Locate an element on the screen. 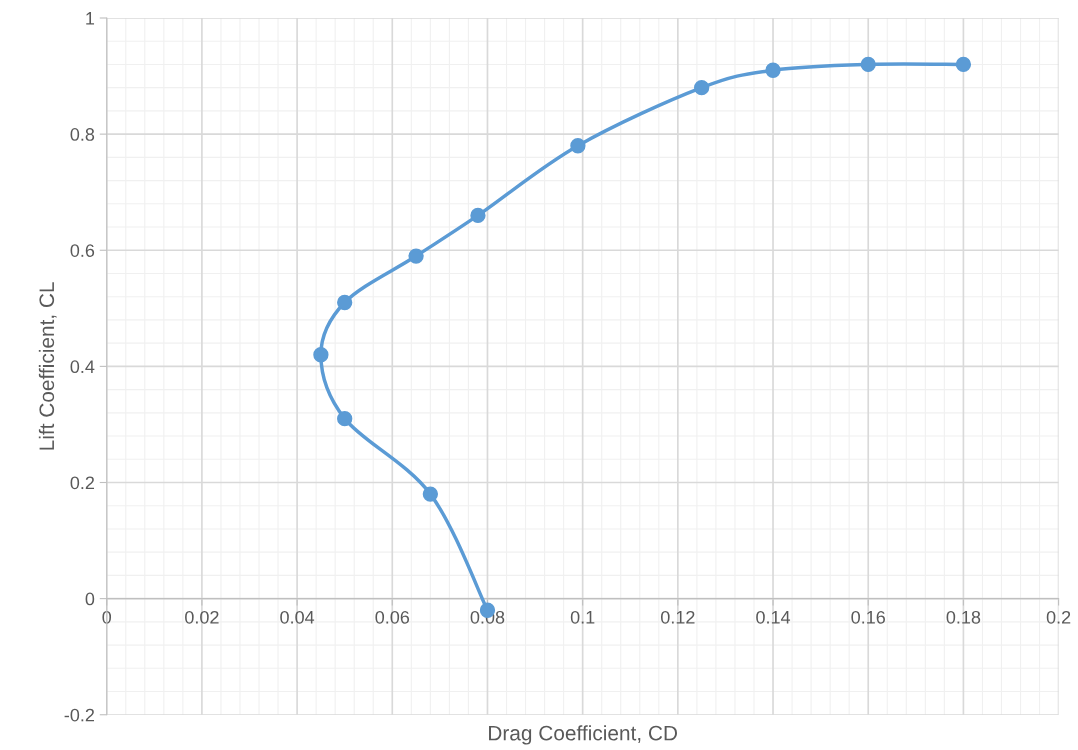 Image resolution: width=1078 pixels, height=750 pixels. y-tick-label: 0.4 is located at coordinates (82, 367).